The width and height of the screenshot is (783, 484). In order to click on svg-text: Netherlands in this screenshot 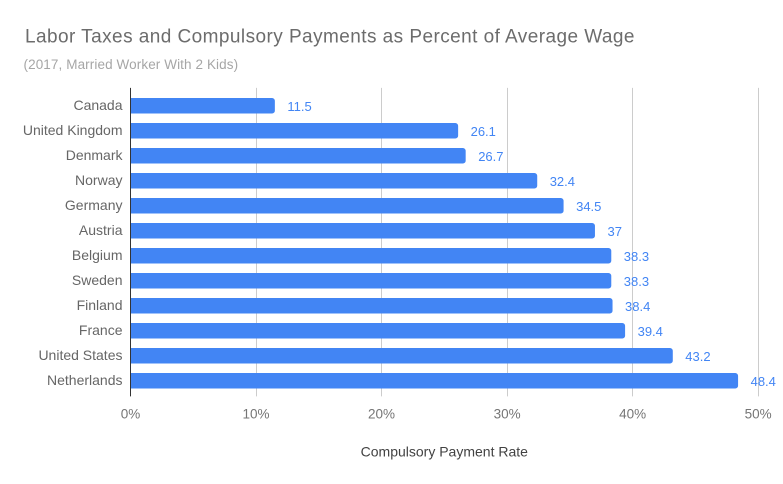, I will do `click(85, 380)`.